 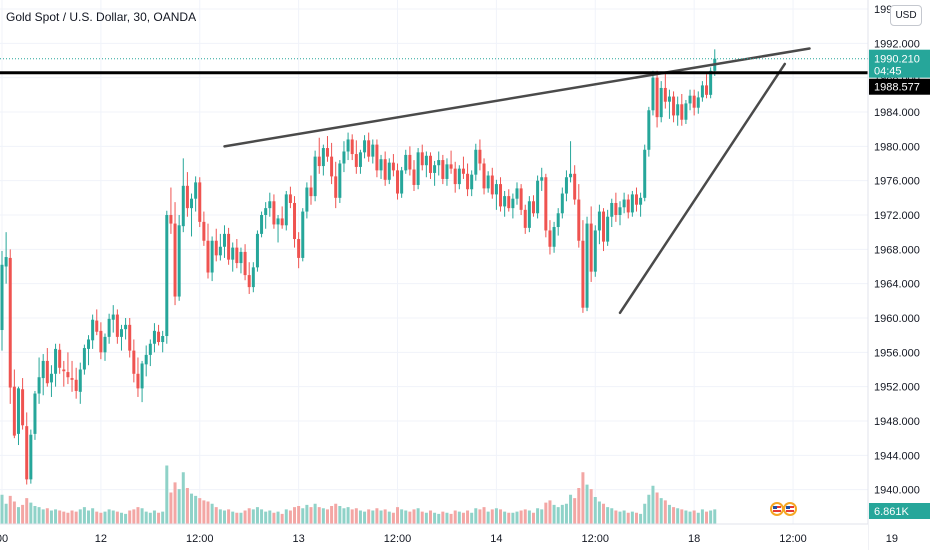 I want to click on symbol-title: Gold Spot / U.S. Dollar, 30, OANDA, so click(x=101, y=17).